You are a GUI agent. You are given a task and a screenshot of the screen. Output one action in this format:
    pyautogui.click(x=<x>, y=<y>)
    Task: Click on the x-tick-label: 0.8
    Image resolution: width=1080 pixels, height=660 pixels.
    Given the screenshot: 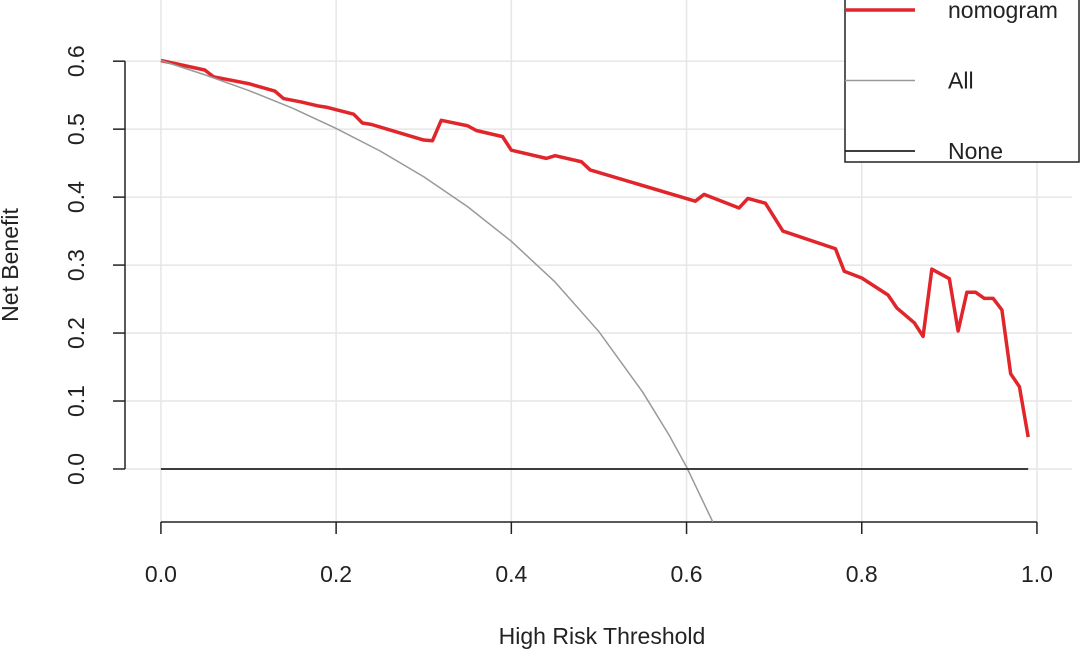 What is the action you would take?
    pyautogui.click(x=862, y=574)
    